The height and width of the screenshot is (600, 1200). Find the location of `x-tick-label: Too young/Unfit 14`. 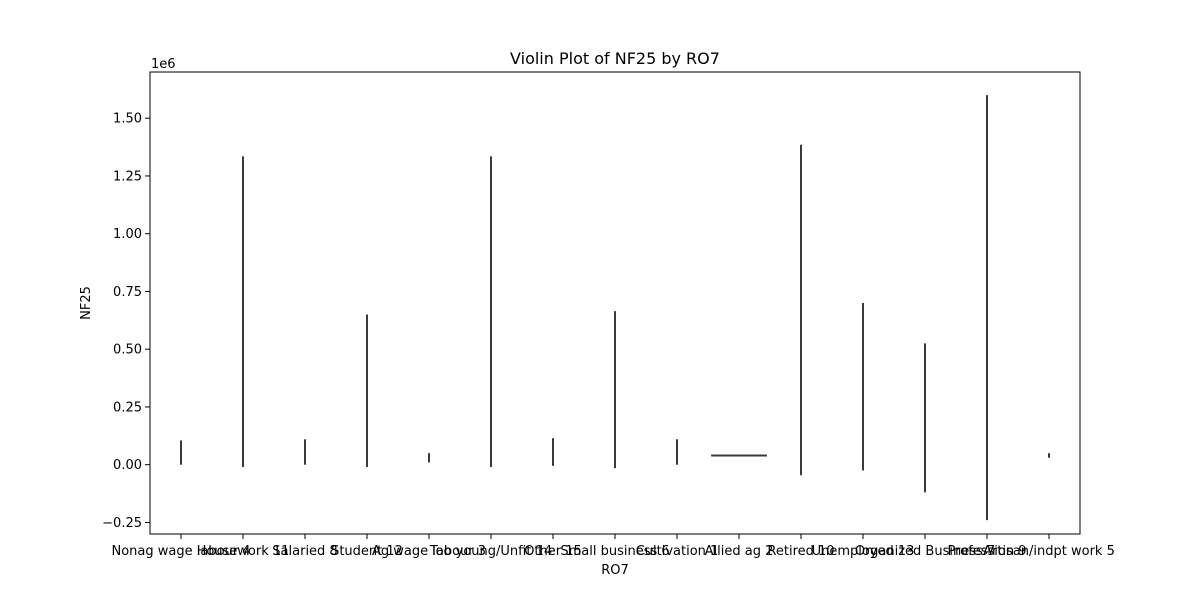

x-tick-label: Too young/Unfit 14 is located at coordinates (490, 551).